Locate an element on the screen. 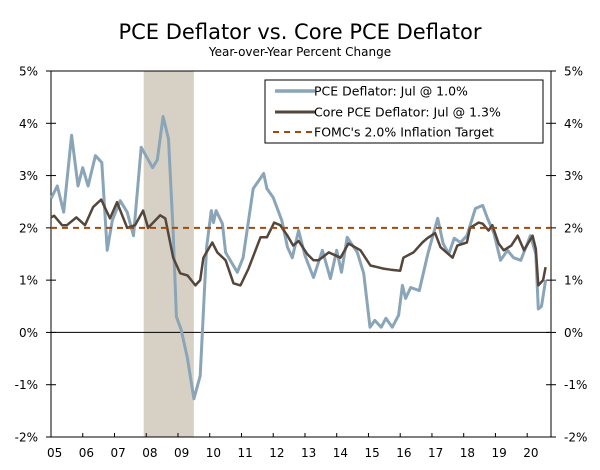 Image resolution: width=600 pixels, height=470 pixels. y-tick-label-left: -2% is located at coordinates (26, 438).